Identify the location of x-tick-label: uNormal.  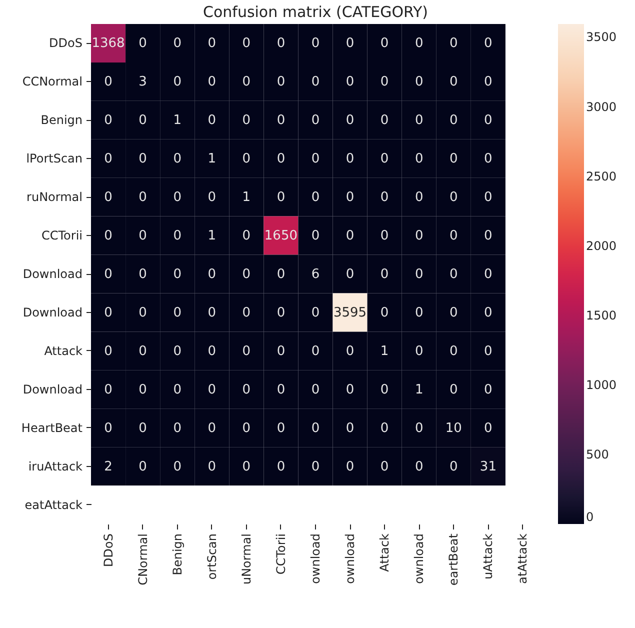
(246, 559).